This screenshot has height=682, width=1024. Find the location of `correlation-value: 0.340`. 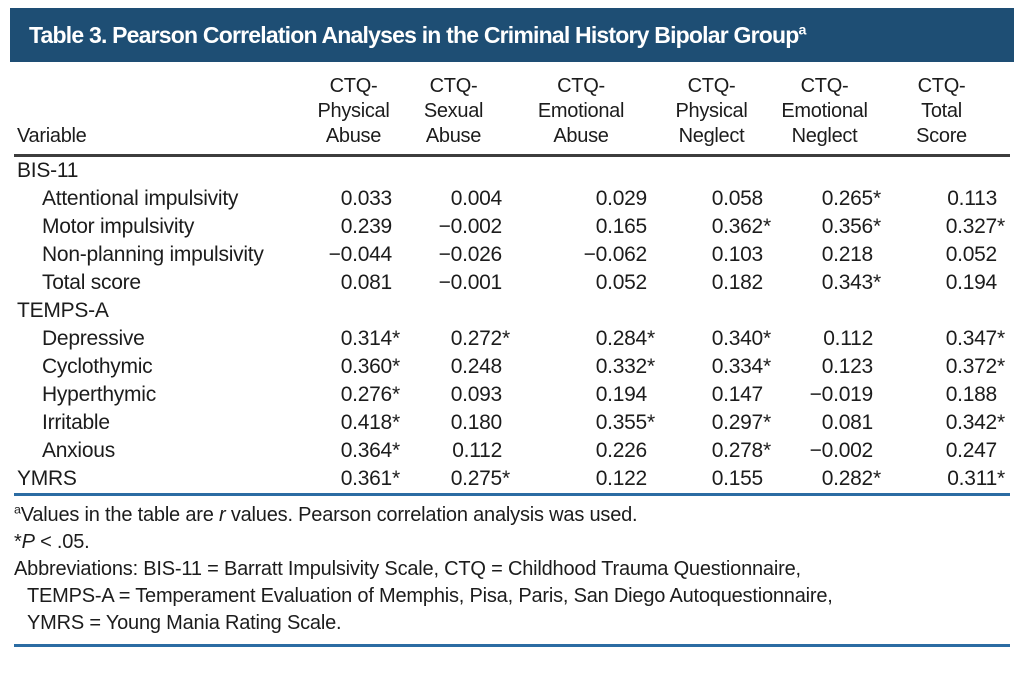

correlation-value: 0.340 is located at coordinates (737, 338).